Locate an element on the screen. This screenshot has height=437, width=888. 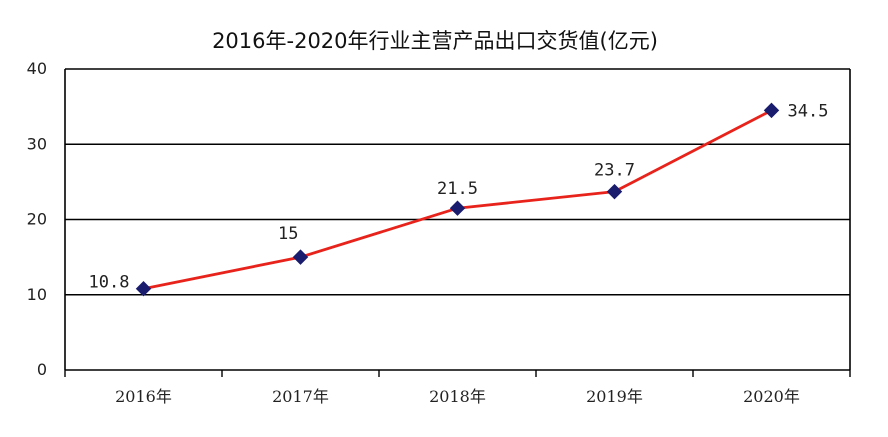
x-tick-label: 2019年 is located at coordinates (614, 396).